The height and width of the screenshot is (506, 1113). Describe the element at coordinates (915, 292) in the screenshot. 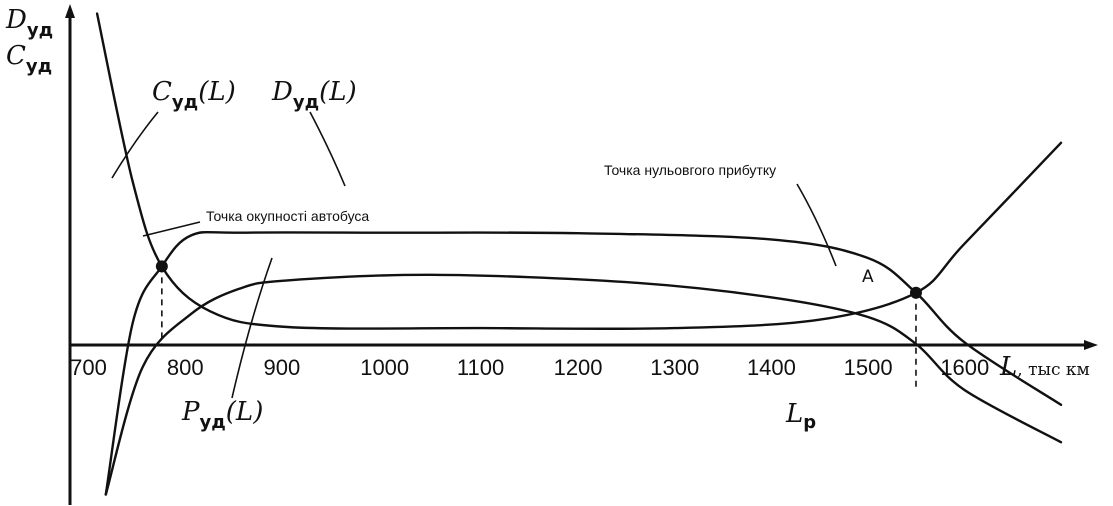

I see `point-a-marker` at that location.